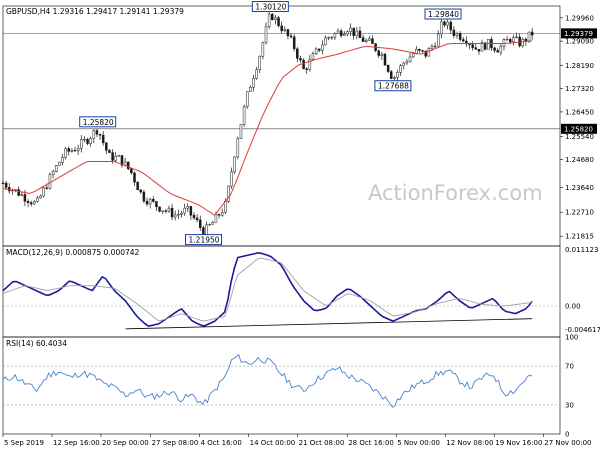 The image size is (600, 450). I want to click on y-tick-label: 1.28190, so click(579, 66).